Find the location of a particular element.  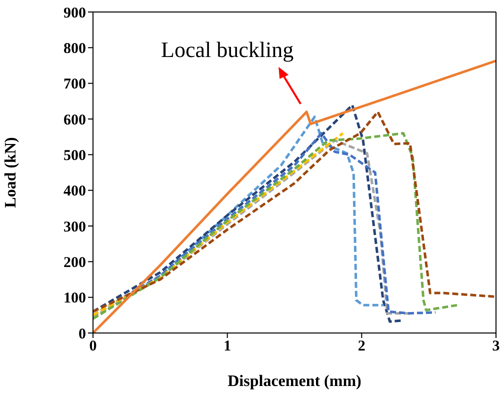

y-tick-label: 900 is located at coordinates (75, 13).